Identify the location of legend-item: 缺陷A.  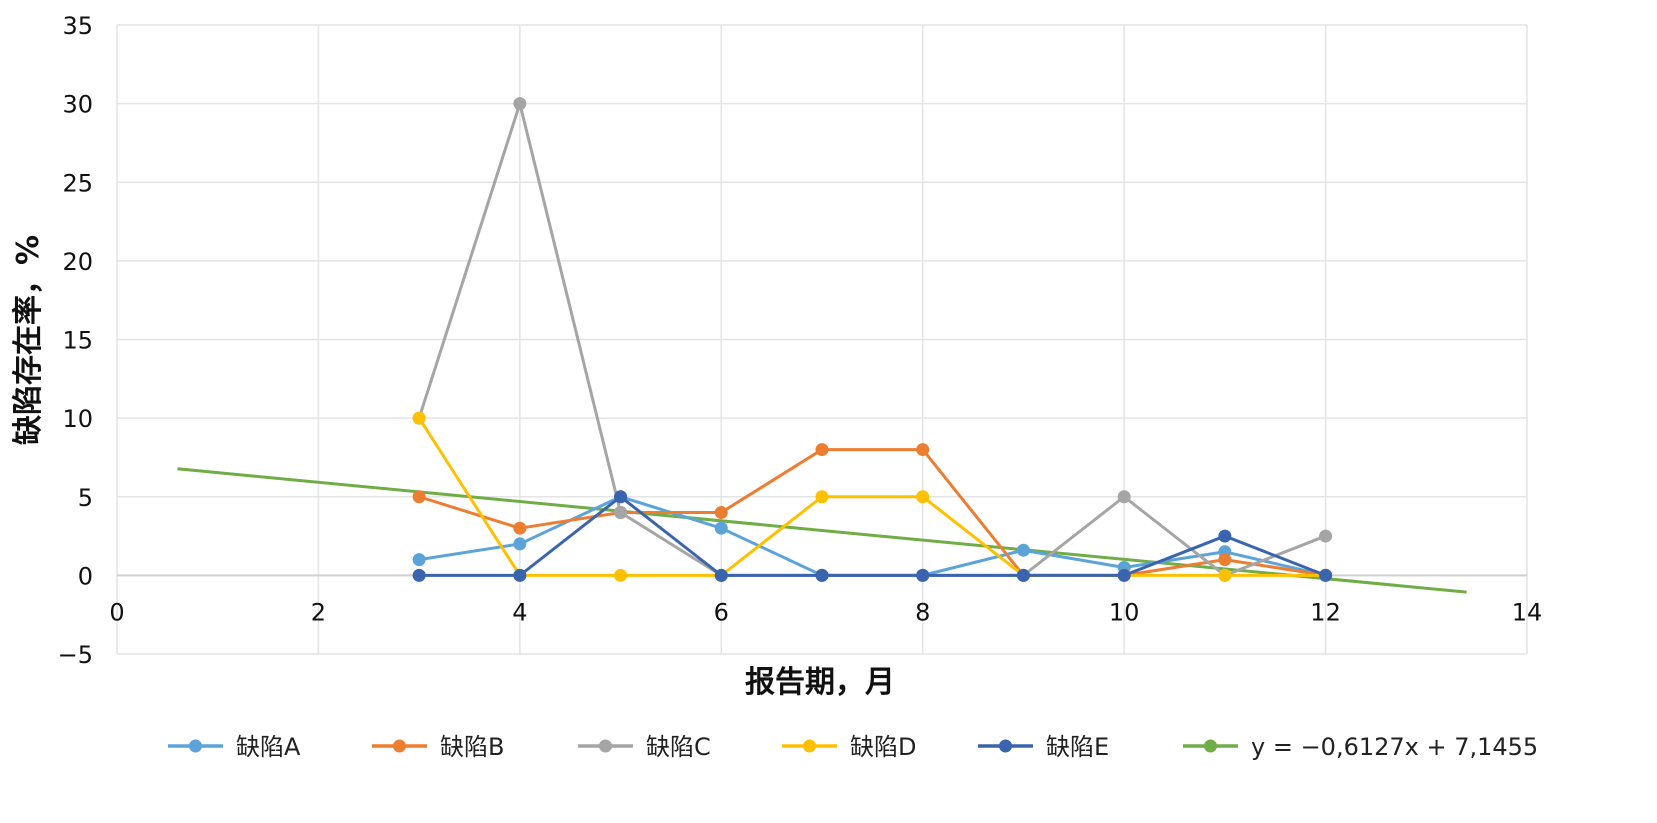
(234, 747).